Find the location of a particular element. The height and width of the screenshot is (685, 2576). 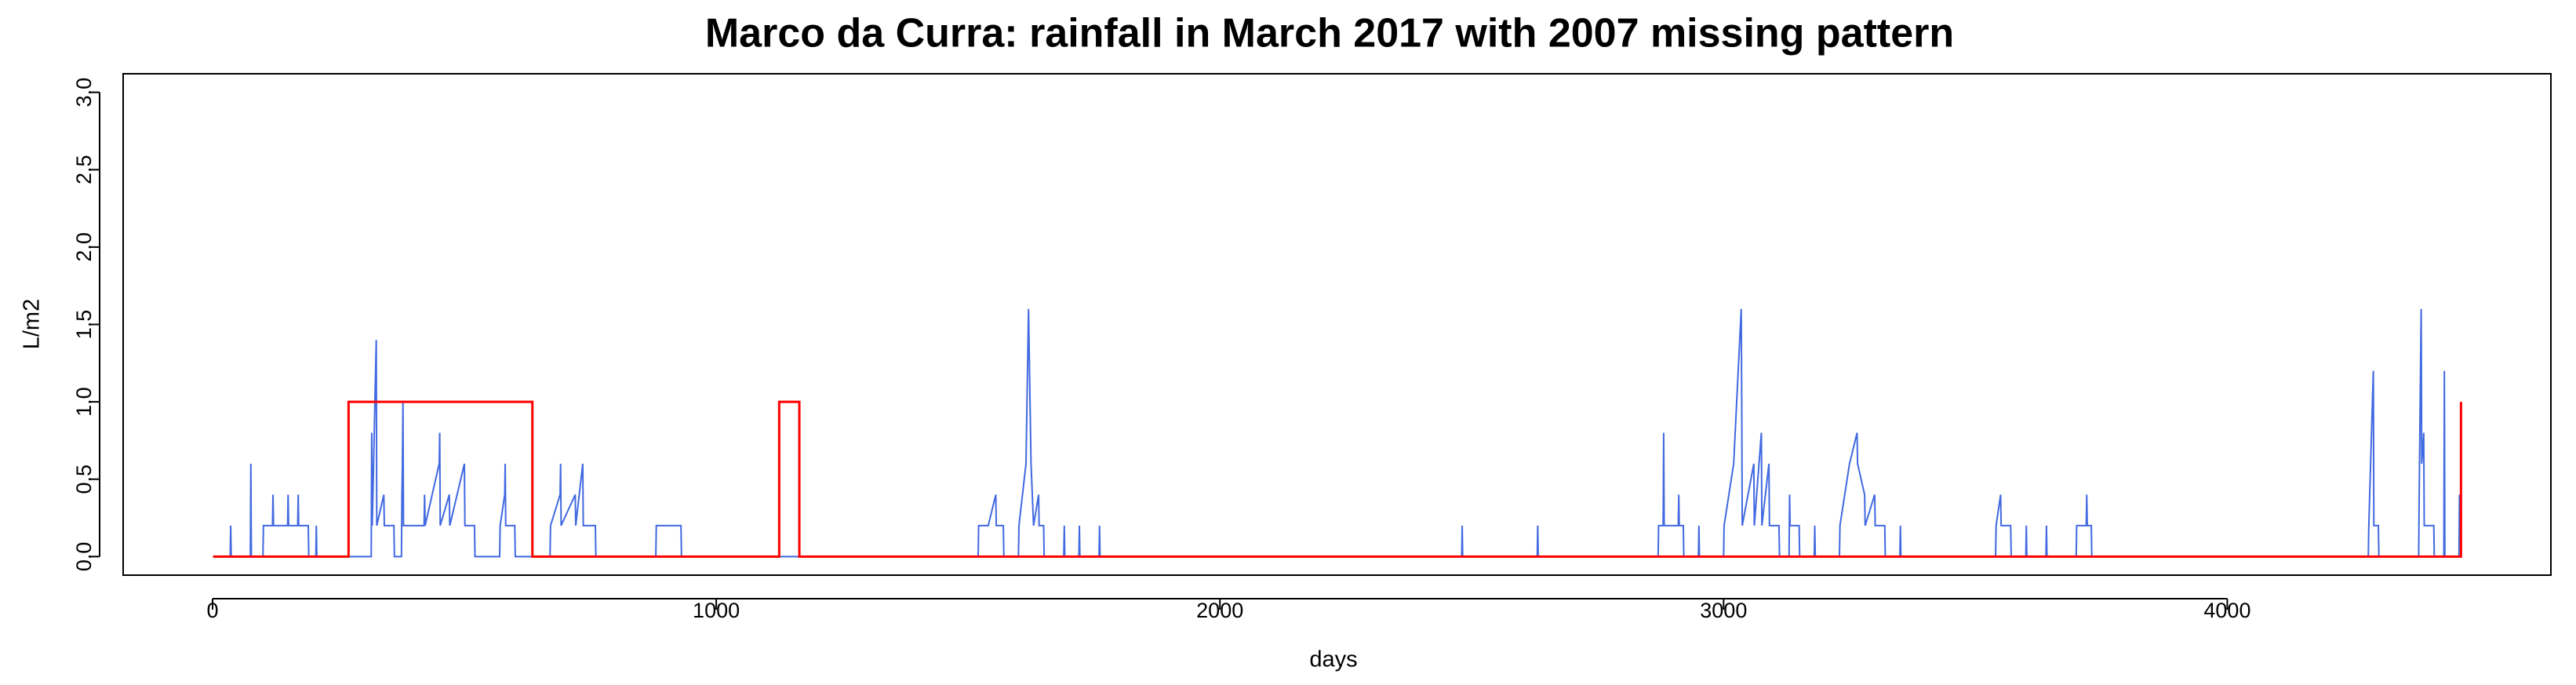

x-tick-label: 2000 is located at coordinates (1219, 610).